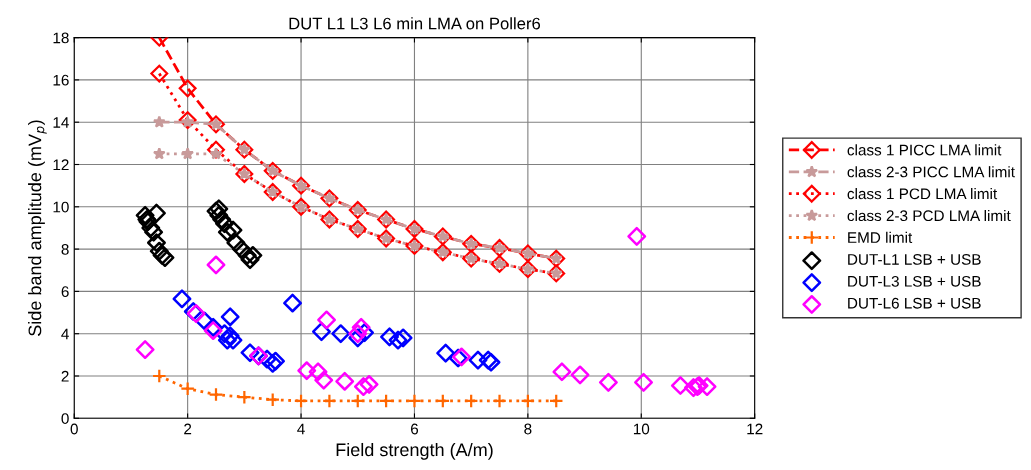  What do you see at coordinates (922, 194) in the screenshot?
I see `legend-label: class 1 PCD LMA limit` at bounding box center [922, 194].